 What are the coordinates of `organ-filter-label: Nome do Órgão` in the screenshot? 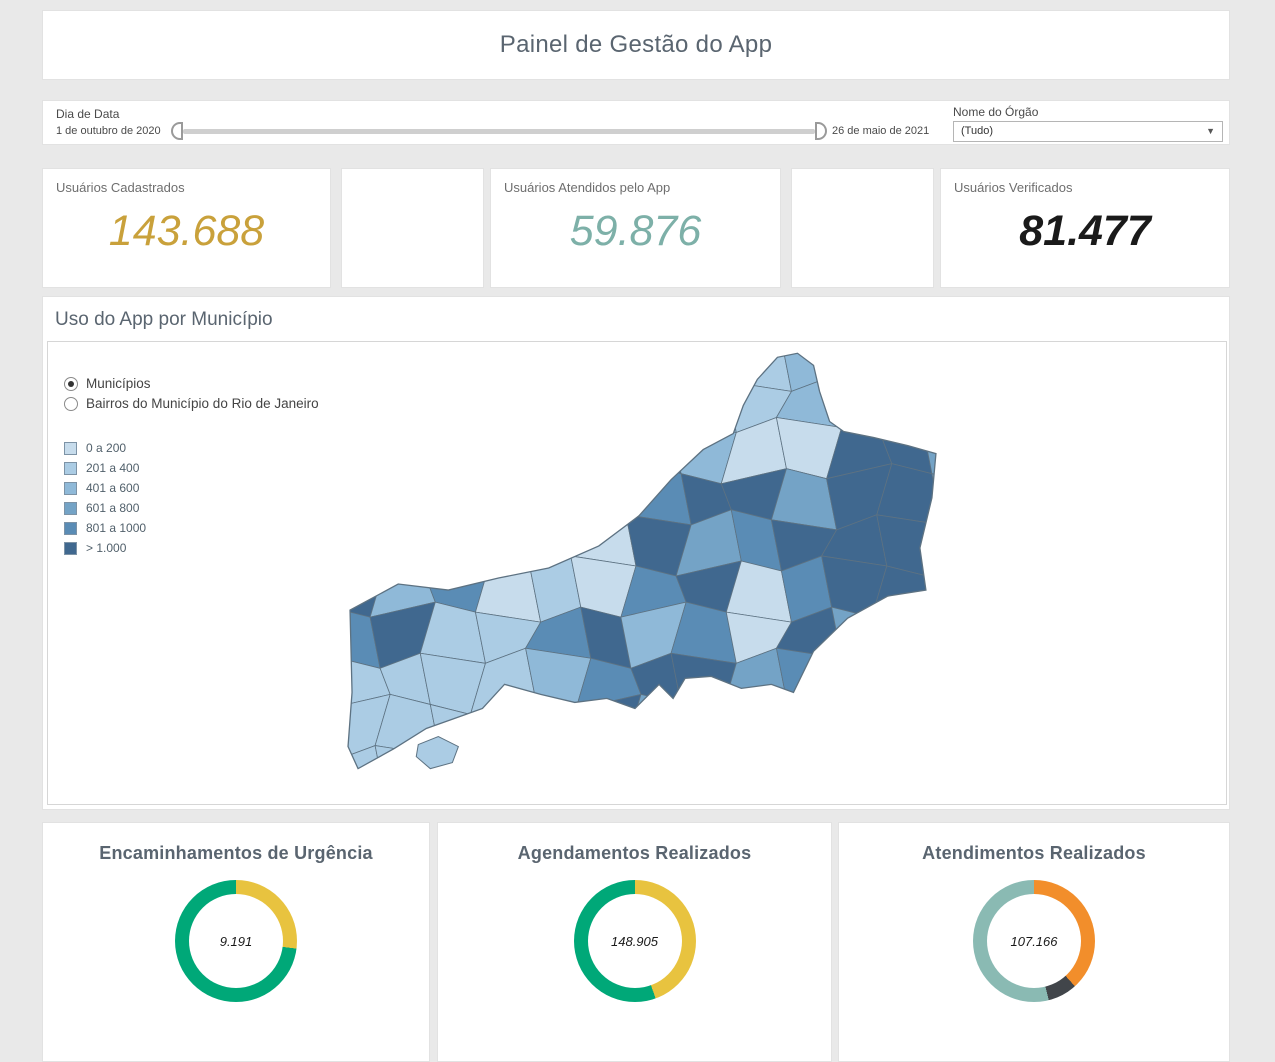 It's located at (996, 112).